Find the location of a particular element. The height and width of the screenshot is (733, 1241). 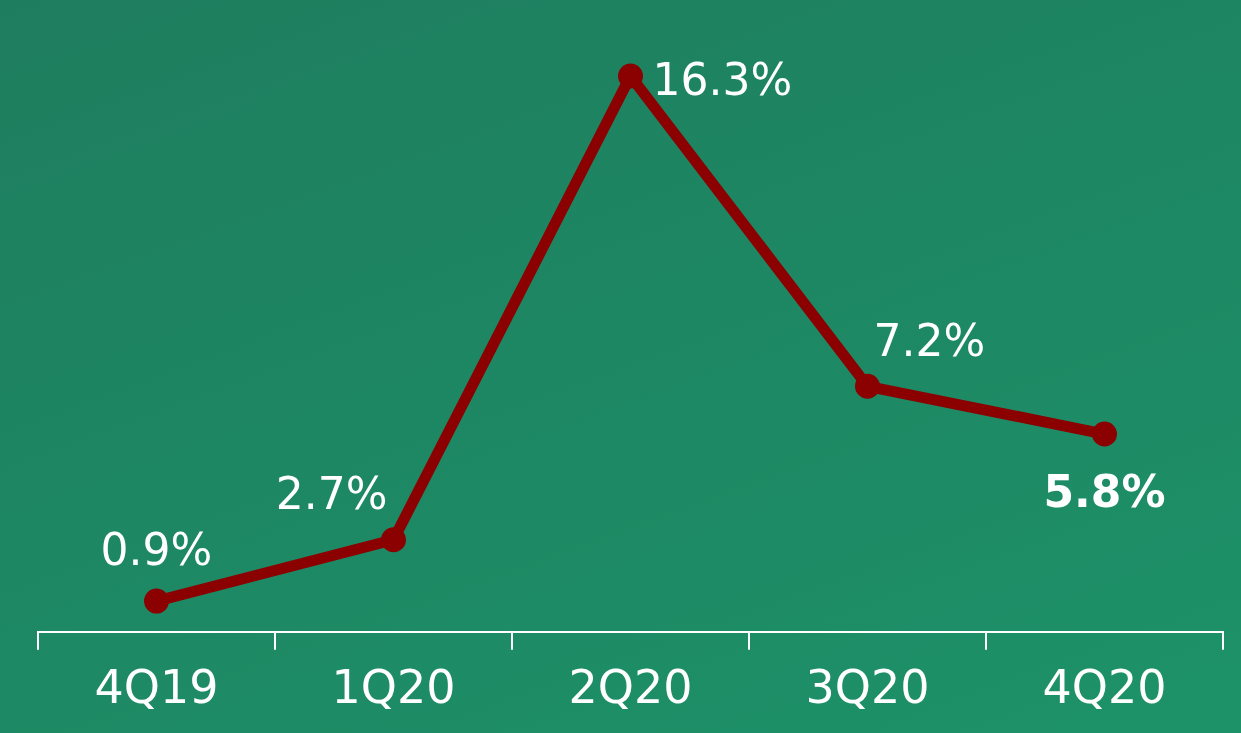

x-tick-label: 2Q20 is located at coordinates (630, 687).